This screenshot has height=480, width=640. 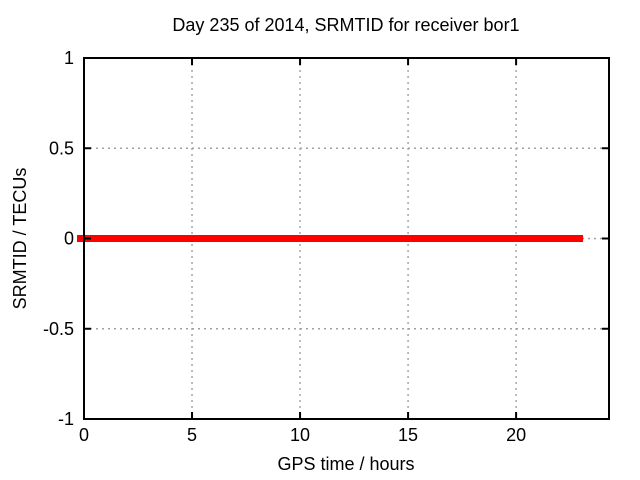 What do you see at coordinates (345, 464) in the screenshot?
I see `x-axis-label: GPS time / hours` at bounding box center [345, 464].